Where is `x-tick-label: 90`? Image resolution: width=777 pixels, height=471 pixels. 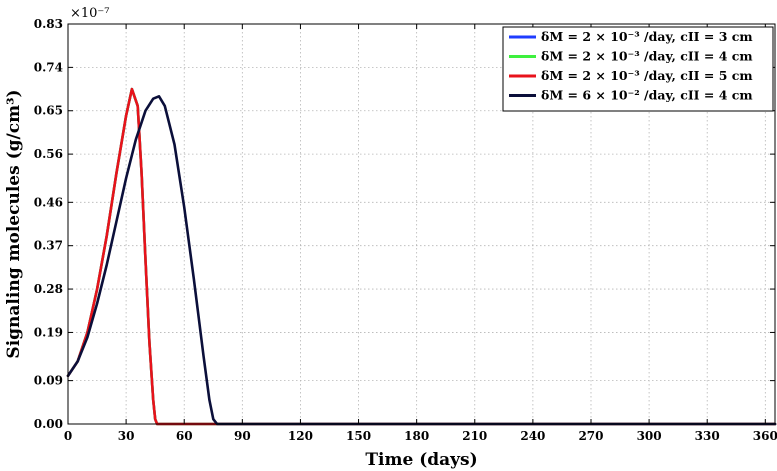 x-tick-label: 90 is located at coordinates (242, 436).